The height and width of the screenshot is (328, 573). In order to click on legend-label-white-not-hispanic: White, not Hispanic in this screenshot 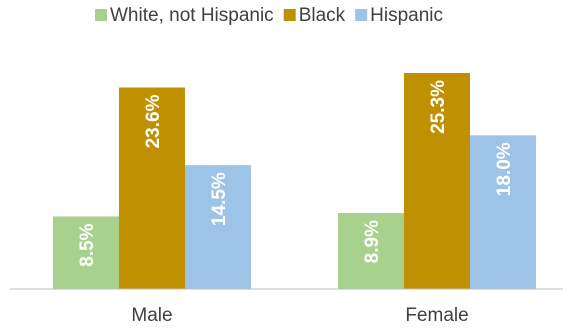, I will do `click(192, 15)`.